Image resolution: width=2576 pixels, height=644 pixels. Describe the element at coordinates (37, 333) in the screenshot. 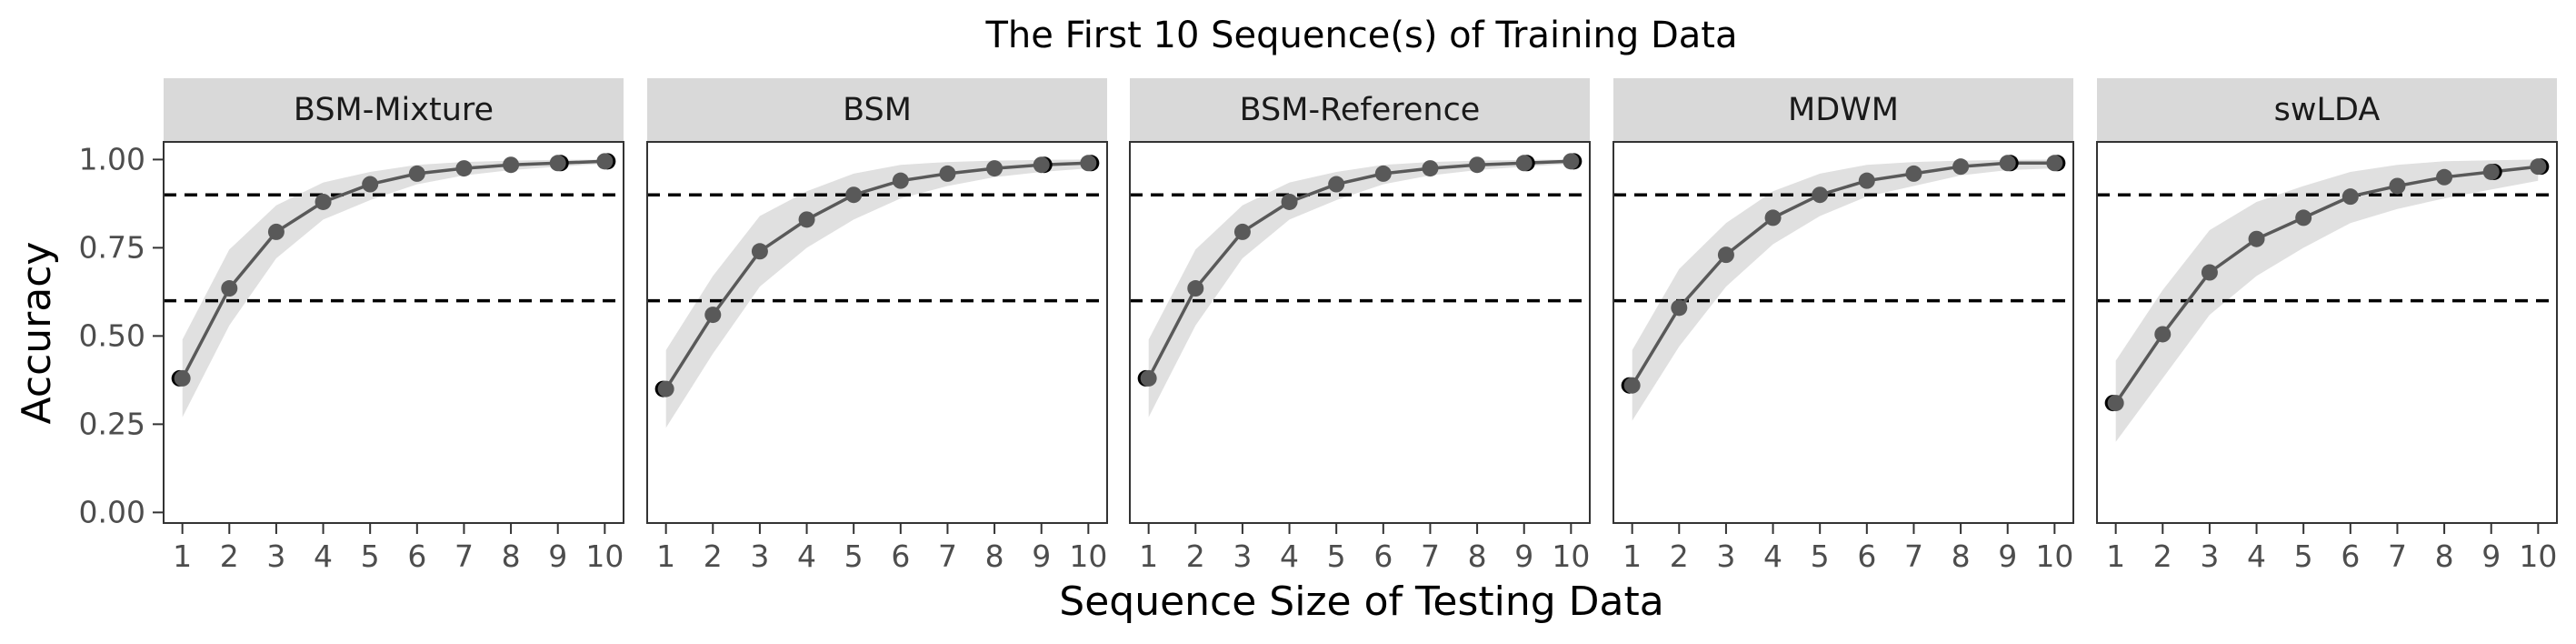

I see `y-axis-title: Accuracy` at that location.